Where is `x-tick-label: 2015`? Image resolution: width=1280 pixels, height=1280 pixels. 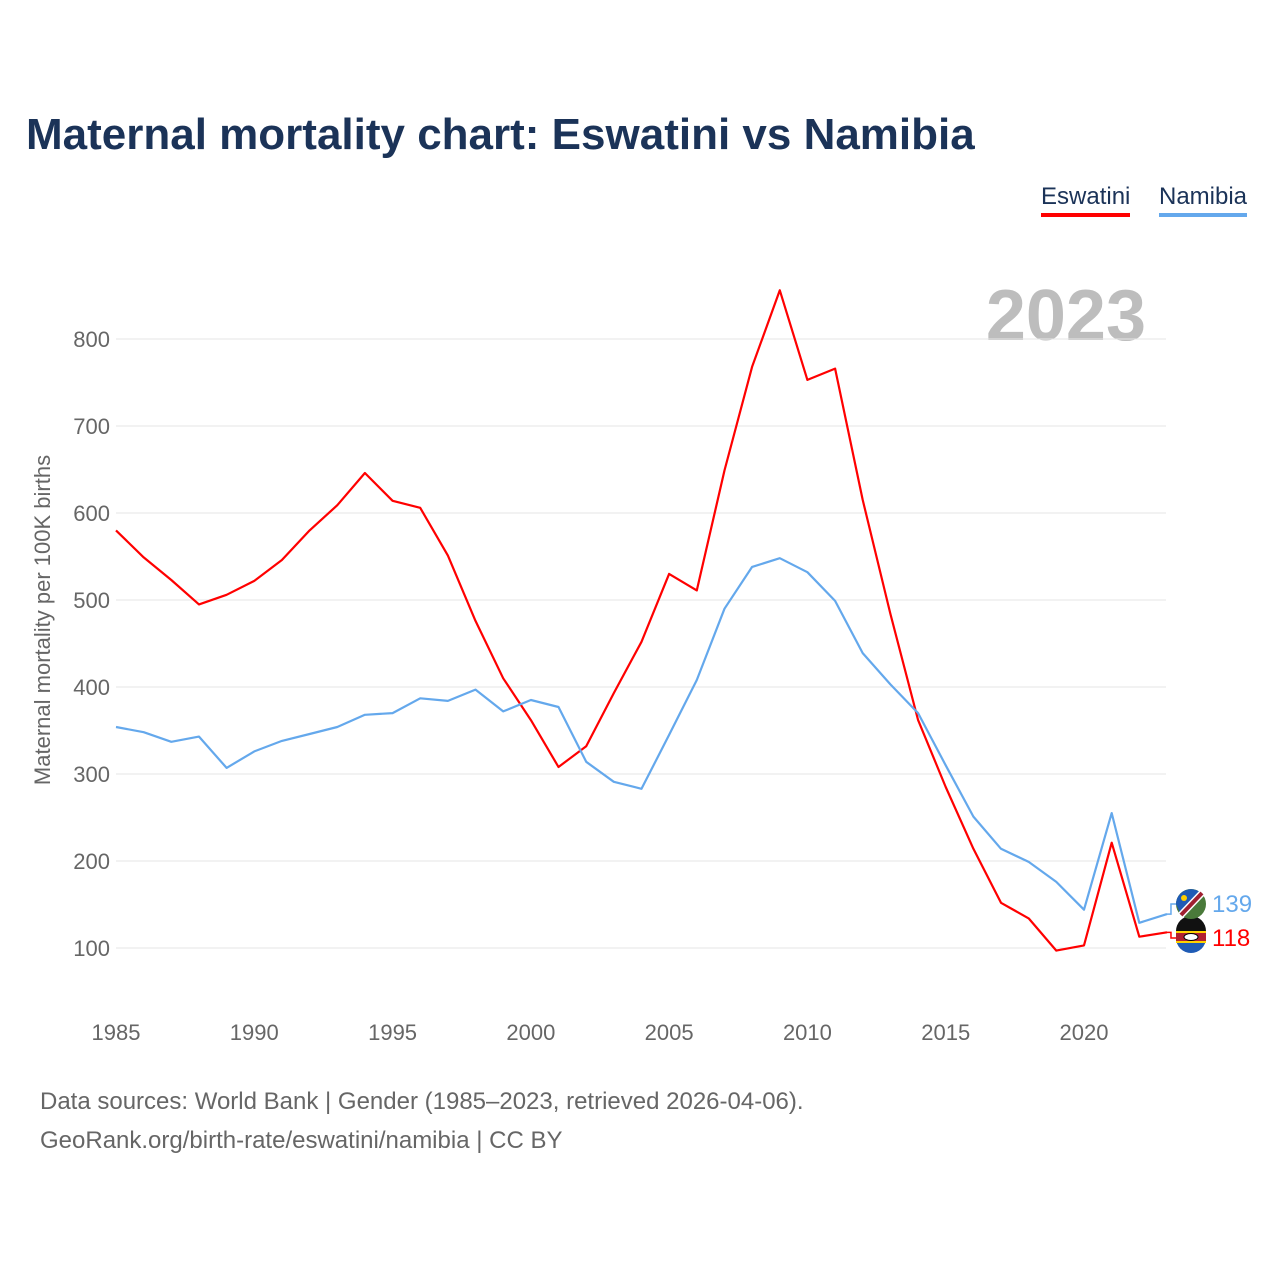 x-tick-label: 2015 is located at coordinates (945, 1032).